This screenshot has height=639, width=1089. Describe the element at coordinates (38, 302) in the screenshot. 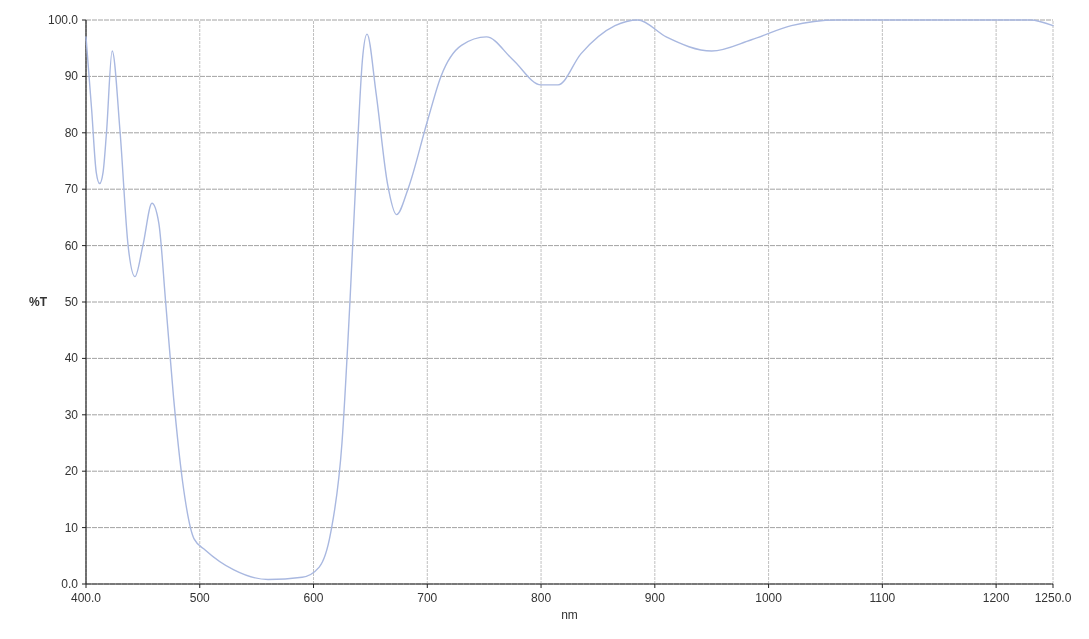

I see `y-axis-title: %T` at that location.